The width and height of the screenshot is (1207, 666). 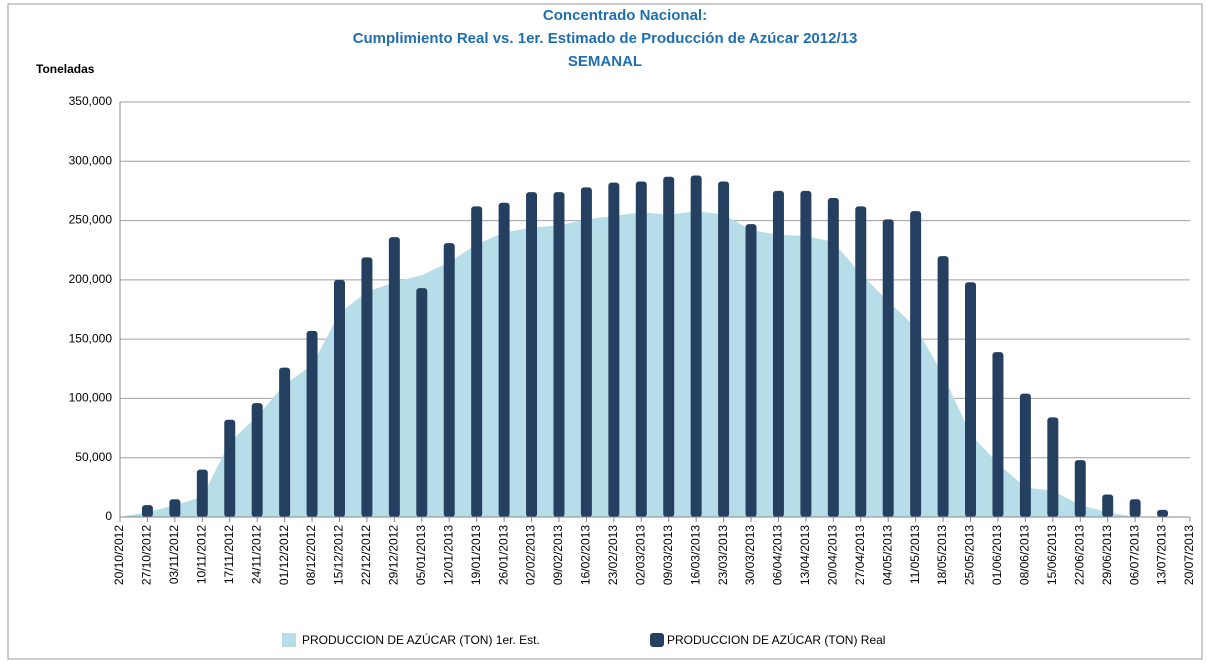 I want to click on x-tick-label: 22/12/2012, so click(x=366, y=555).